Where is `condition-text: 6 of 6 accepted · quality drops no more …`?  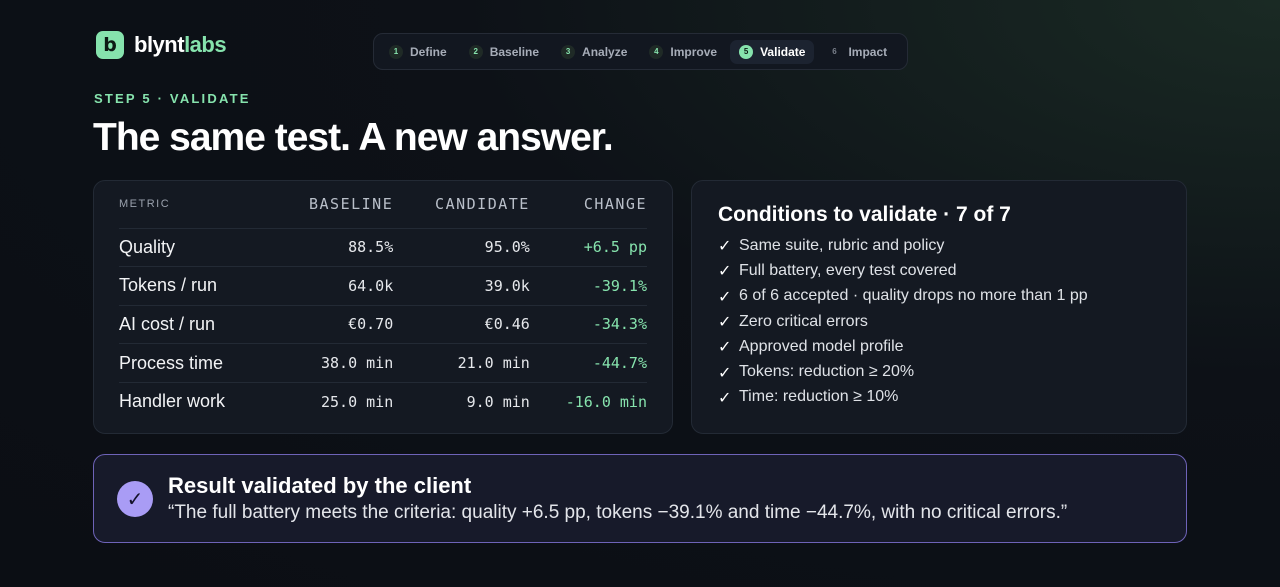 condition-text: 6 of 6 accepted · quality drops no more … is located at coordinates (913, 296).